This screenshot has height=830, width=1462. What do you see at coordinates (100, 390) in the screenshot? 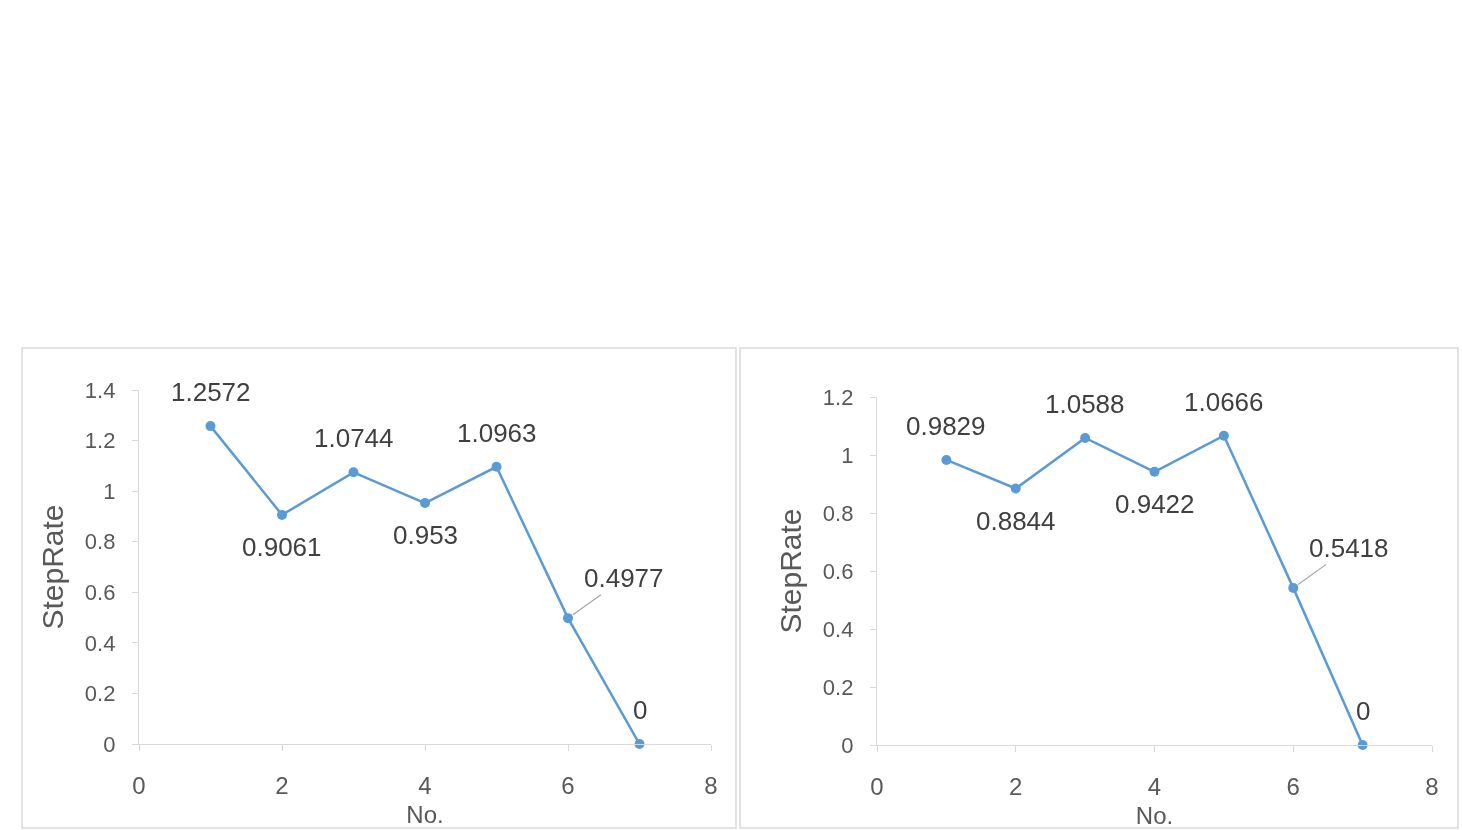
I see `y-tick-label: 1.4` at bounding box center [100, 390].